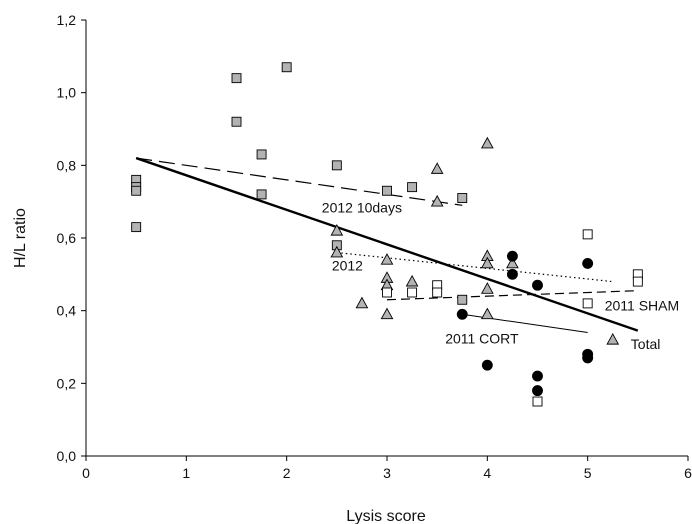 This screenshot has width=692, height=524. Describe the element at coordinates (646, 344) in the screenshot. I see `annotation-total: Total` at that location.